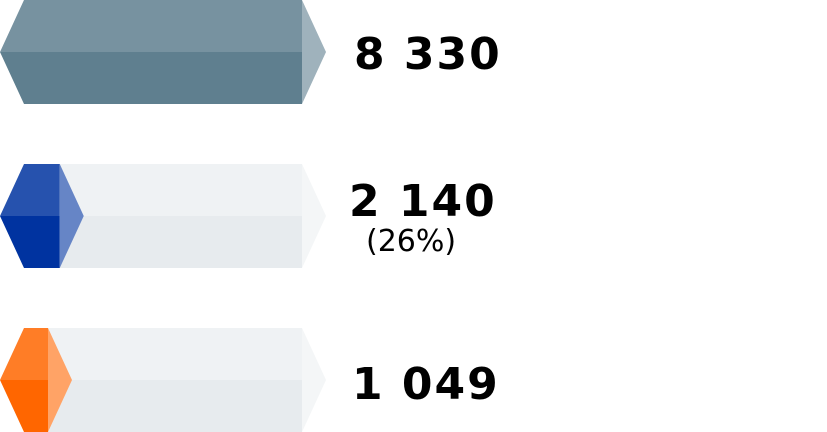 The width and height of the screenshot is (827, 432). What do you see at coordinates (24, 354) in the screenshot?
I see `bar-2-top-face` at bounding box center [24, 354].